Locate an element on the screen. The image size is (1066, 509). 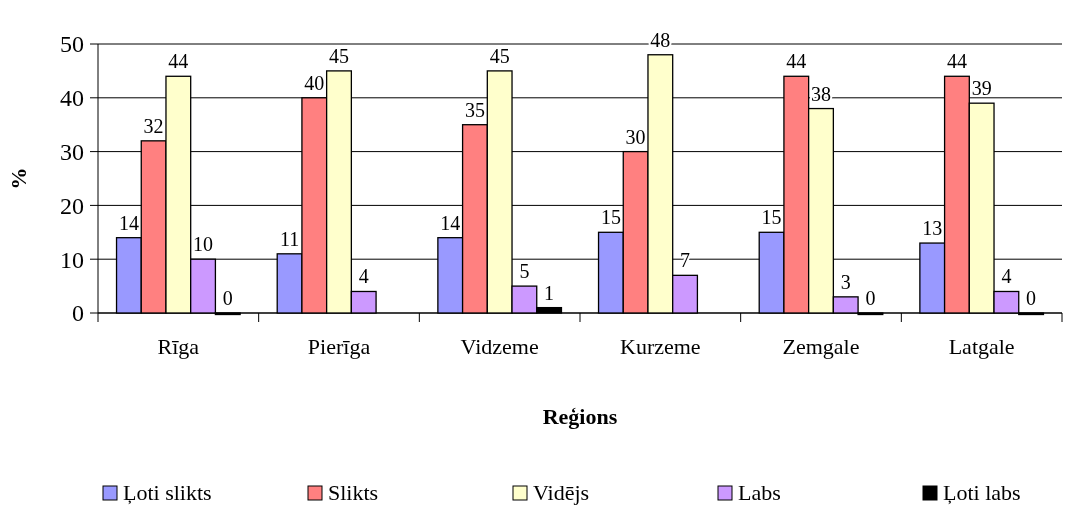
y-tick-label: 0 is located at coordinates (78, 313).